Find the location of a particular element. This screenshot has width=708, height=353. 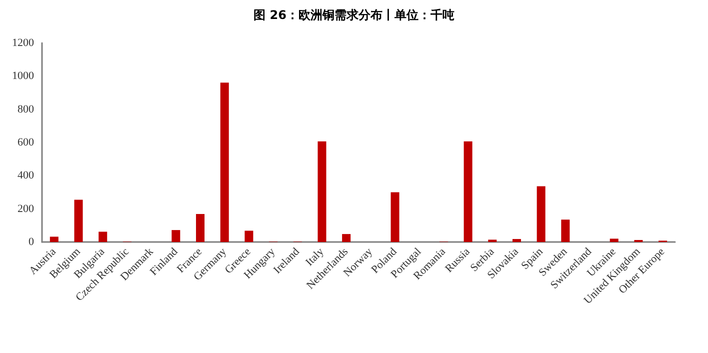

y-tick-label: 0 is located at coordinates (31, 242).